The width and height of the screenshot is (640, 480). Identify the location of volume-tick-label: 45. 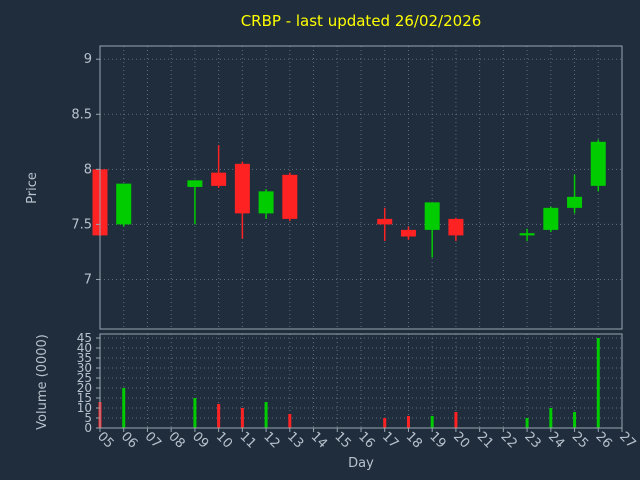
(84, 338).